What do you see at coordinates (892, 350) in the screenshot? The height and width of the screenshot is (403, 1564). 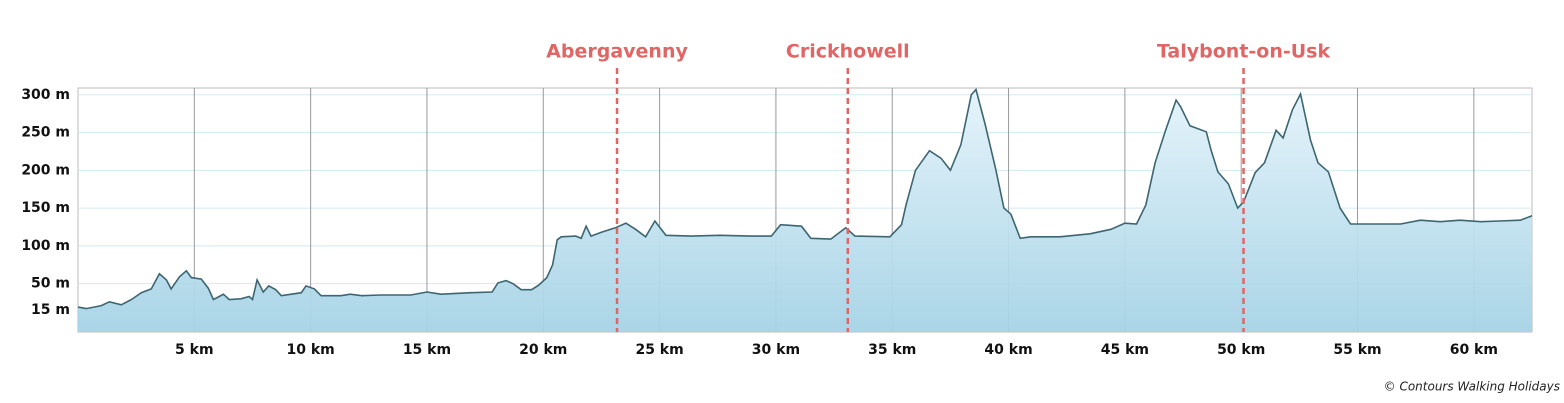 I see `x-tick-label: 35 km` at bounding box center [892, 350].